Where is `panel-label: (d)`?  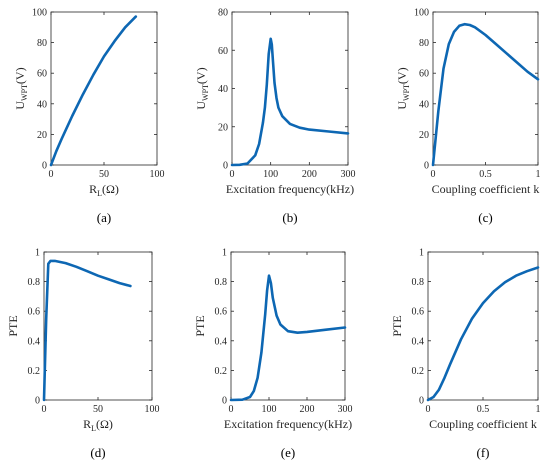
panel-label: (d) is located at coordinates (97, 452).